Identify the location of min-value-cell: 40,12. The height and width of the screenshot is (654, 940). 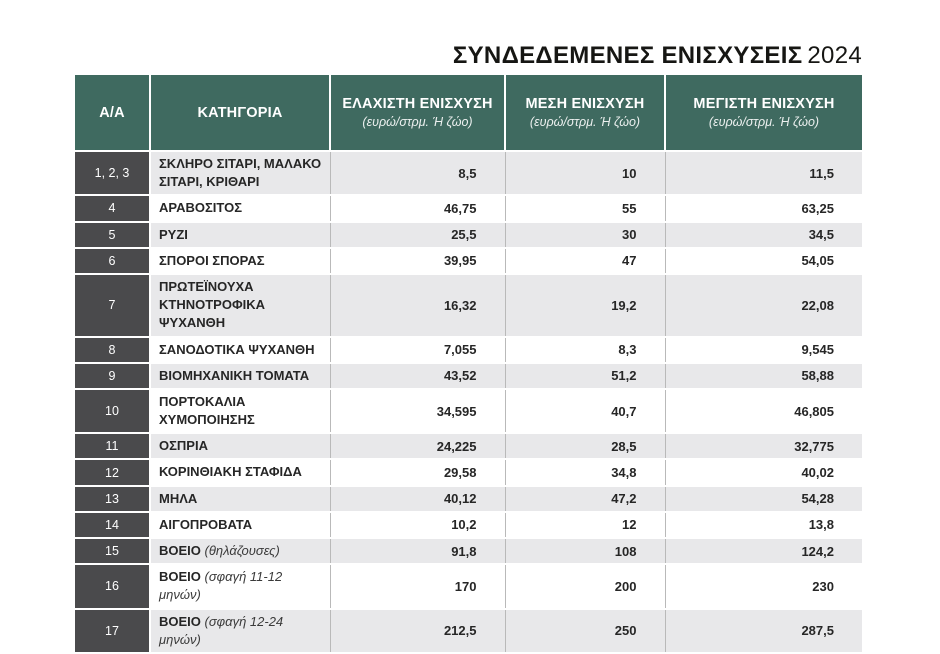
(418, 499).